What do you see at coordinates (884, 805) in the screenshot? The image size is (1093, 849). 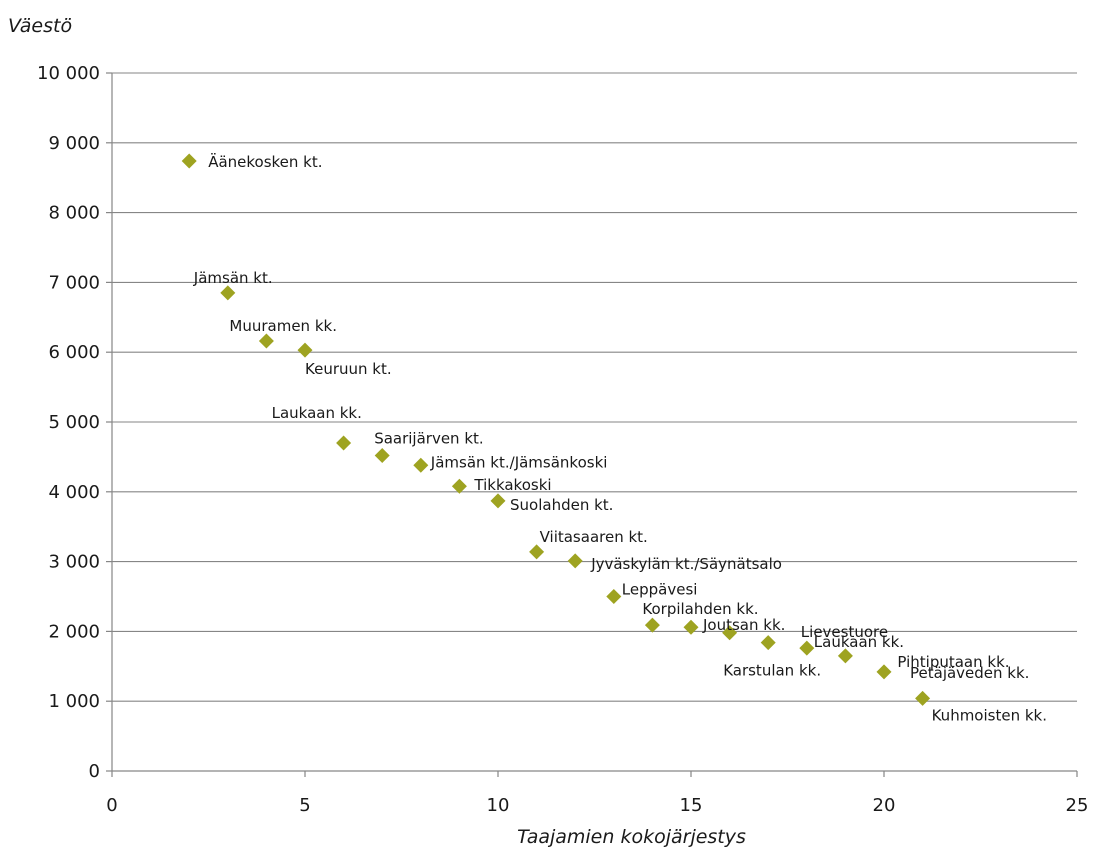 I see `x-tick-label: 20` at bounding box center [884, 805].